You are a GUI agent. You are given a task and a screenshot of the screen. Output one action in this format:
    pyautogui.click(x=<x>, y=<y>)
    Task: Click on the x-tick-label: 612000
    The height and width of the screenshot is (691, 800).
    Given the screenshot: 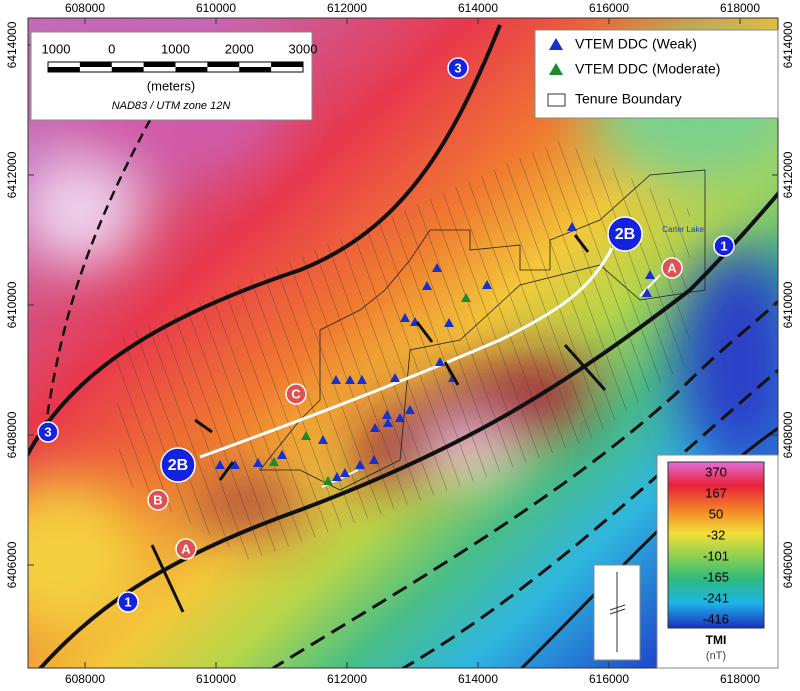 What is the action you would take?
    pyautogui.click(x=347, y=8)
    